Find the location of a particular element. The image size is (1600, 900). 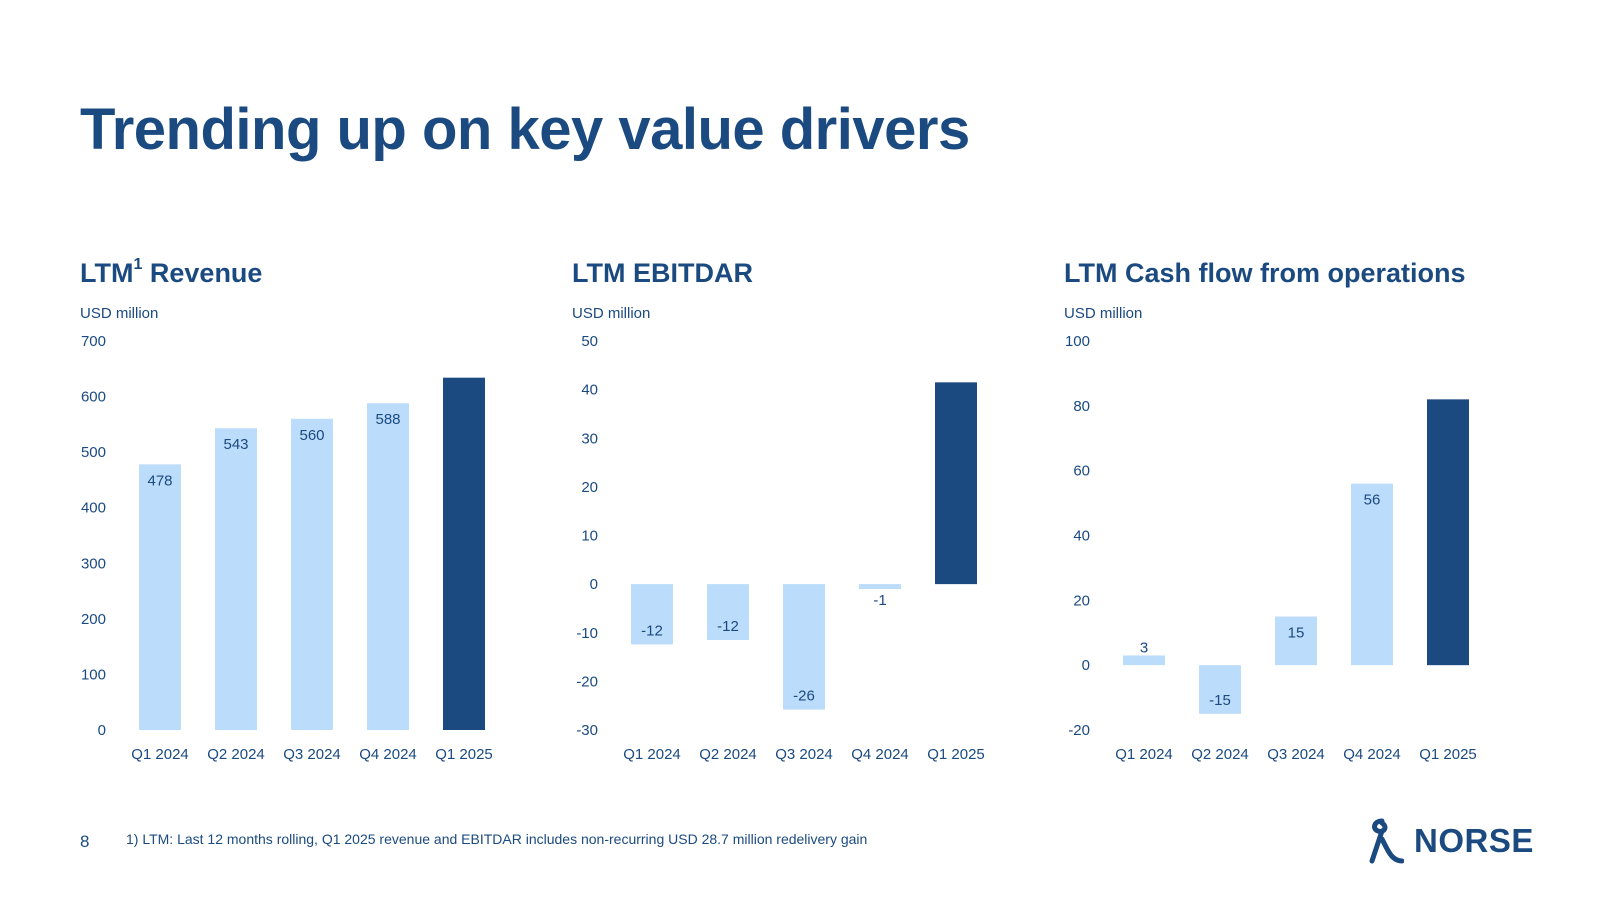

data-label: 543 is located at coordinates (235, 444).